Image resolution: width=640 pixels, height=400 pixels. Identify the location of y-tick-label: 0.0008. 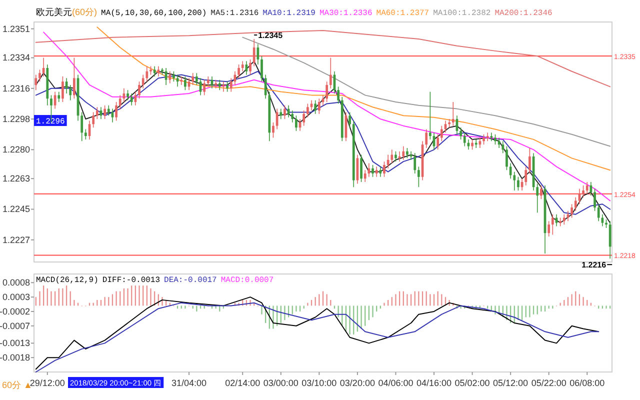
(16, 283).